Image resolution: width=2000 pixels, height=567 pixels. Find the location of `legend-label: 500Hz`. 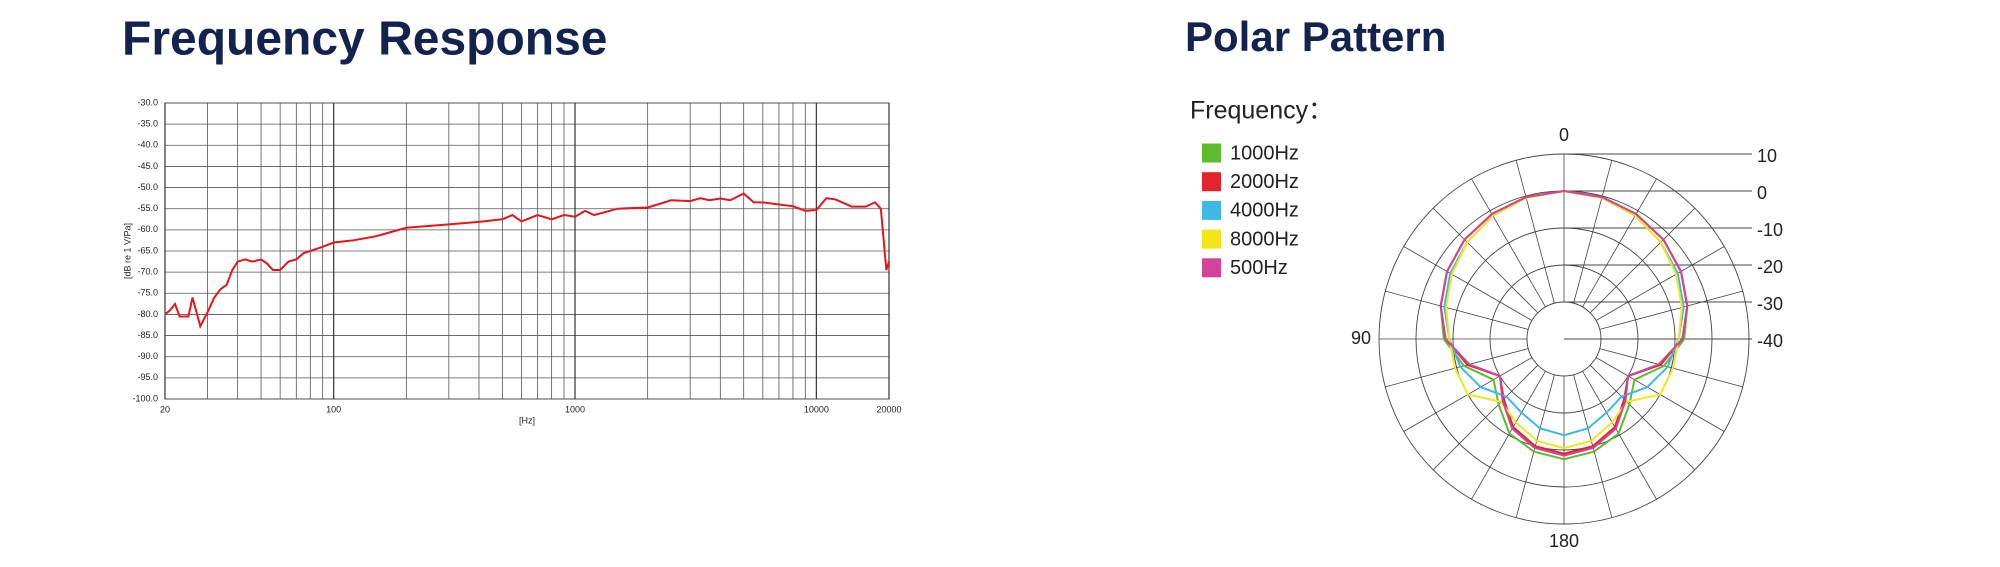

legend-label: 500Hz is located at coordinates (1259, 268).